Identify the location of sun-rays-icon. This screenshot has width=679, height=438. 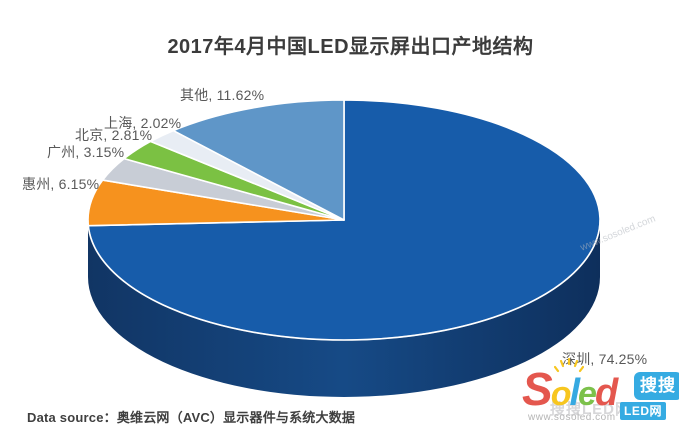
(569, 365).